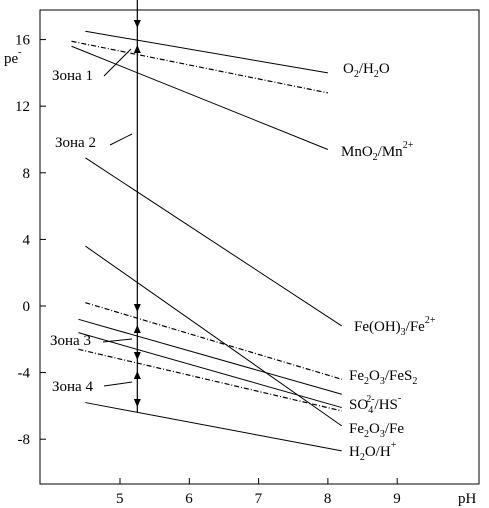 This screenshot has height=508, width=489. What do you see at coordinates (22, 107) in the screenshot?
I see `y-tick-label-1: 12` at bounding box center [22, 107].